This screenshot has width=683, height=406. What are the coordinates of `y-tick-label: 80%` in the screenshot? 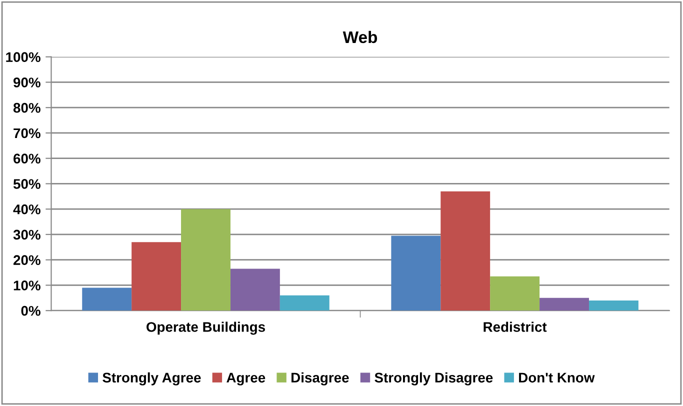 It's located at (26, 107).